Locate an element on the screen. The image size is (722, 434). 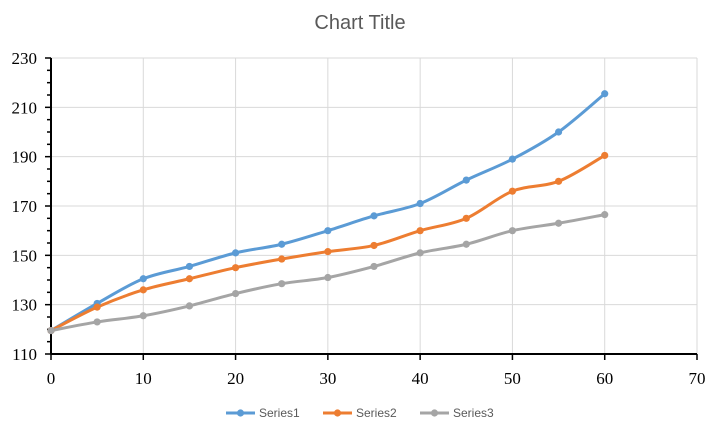
y-tick-label: 210 is located at coordinates (25, 107).